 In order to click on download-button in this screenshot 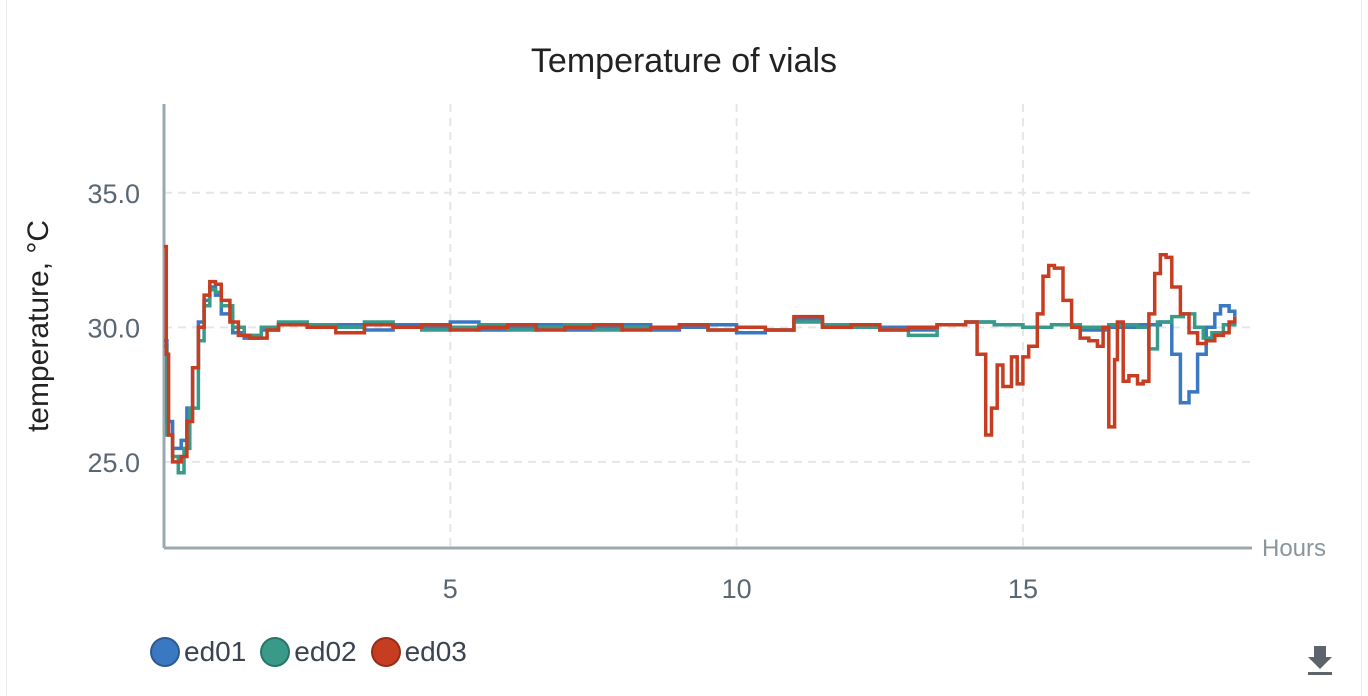, I will do `click(1320, 660)`.